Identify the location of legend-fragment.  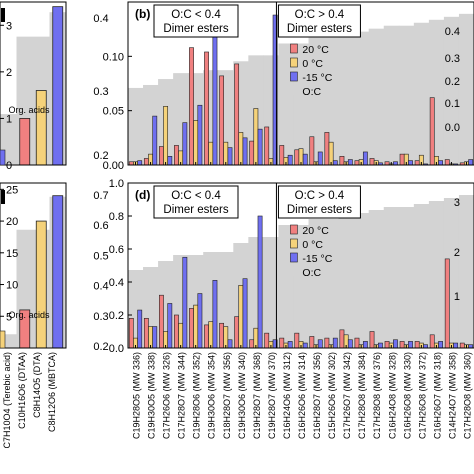
(3, 15).